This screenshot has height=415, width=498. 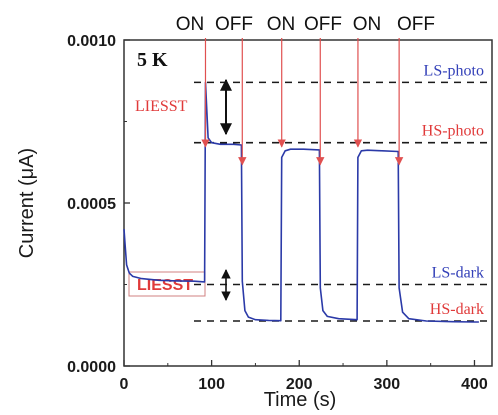 I want to click on level-label-2: HS-photo, so click(x=453, y=131).